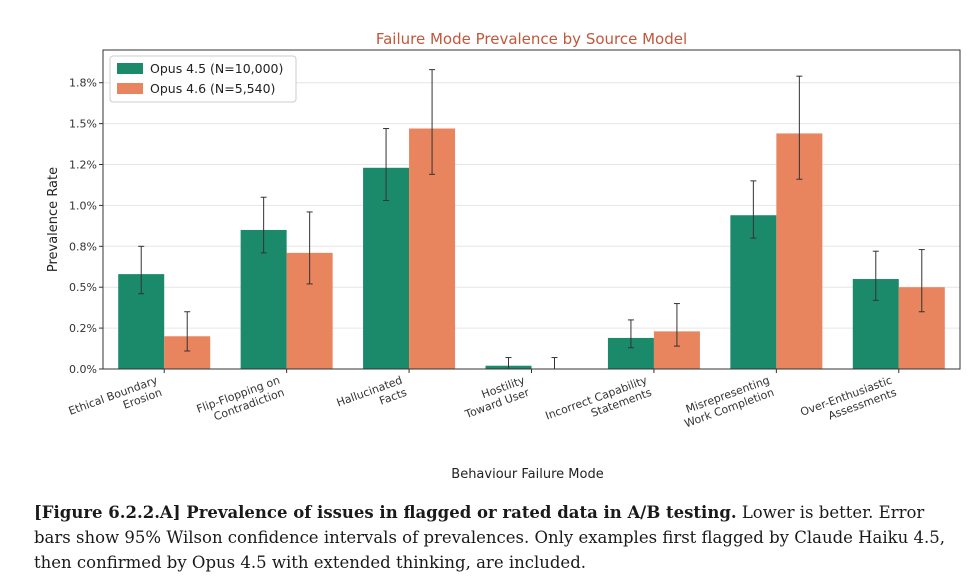 The height and width of the screenshot is (583, 971). What do you see at coordinates (83, 205) in the screenshot?
I see `y-tick-label: 1.0%` at bounding box center [83, 205].